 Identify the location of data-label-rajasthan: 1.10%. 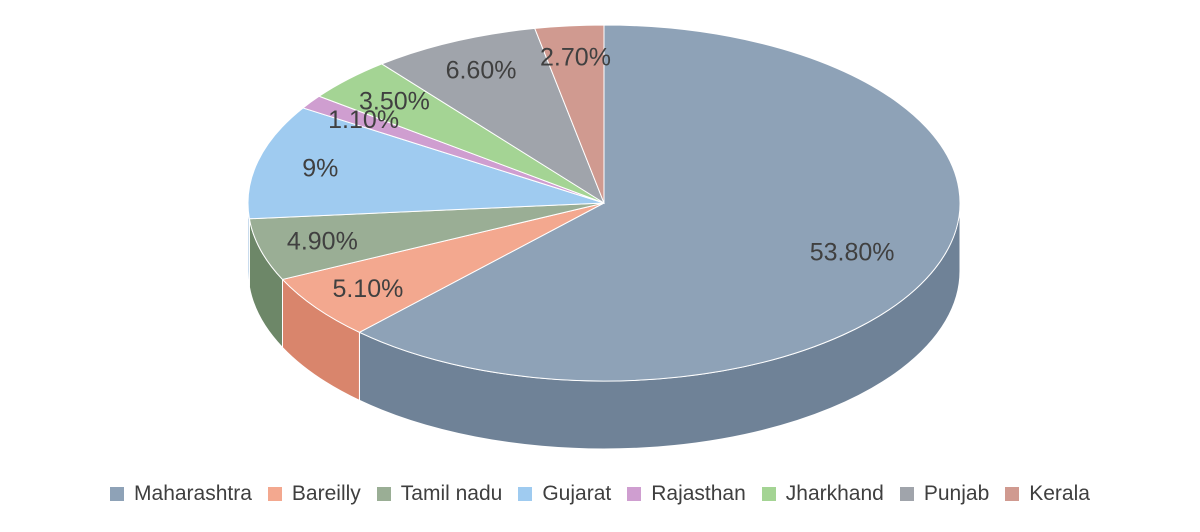
(363, 120).